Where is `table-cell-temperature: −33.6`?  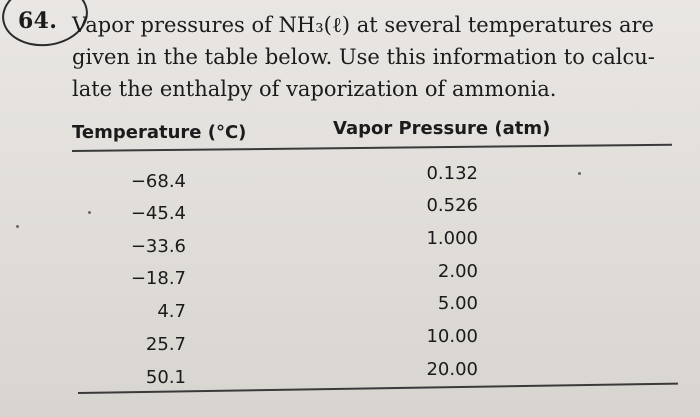
table-cell-temperature: −33.6 is located at coordinates (158, 246).